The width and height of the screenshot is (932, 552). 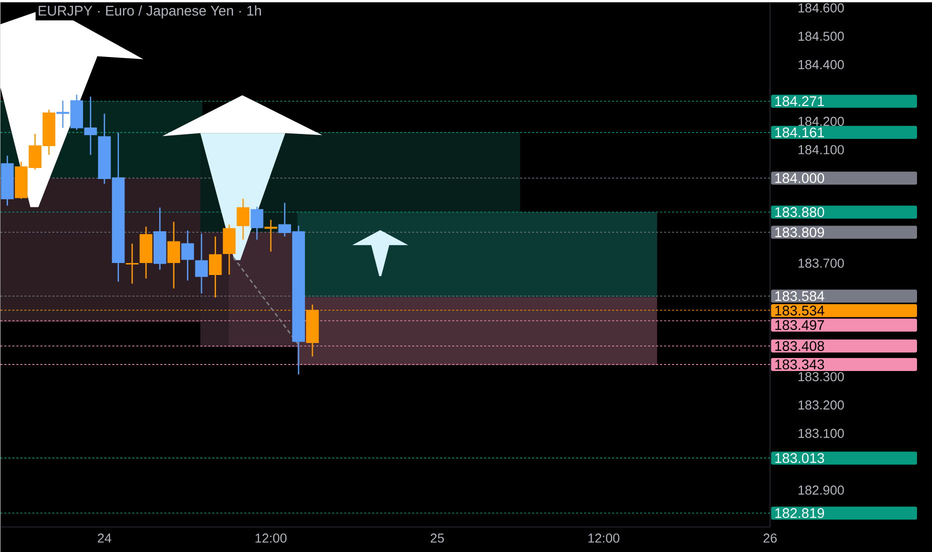 What do you see at coordinates (821, 121) in the screenshot?
I see `y-tick-label: 184.200` at bounding box center [821, 121].